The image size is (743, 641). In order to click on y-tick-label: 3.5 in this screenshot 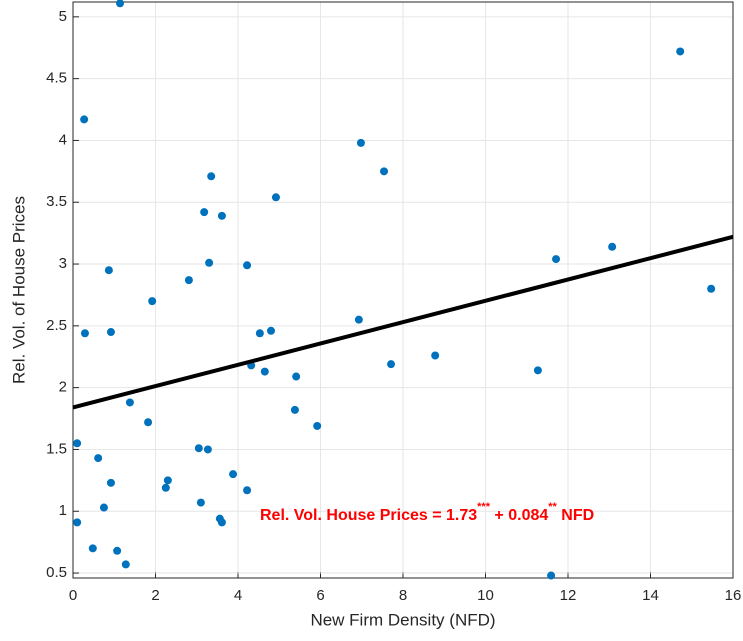, I will do `click(56, 201)`.